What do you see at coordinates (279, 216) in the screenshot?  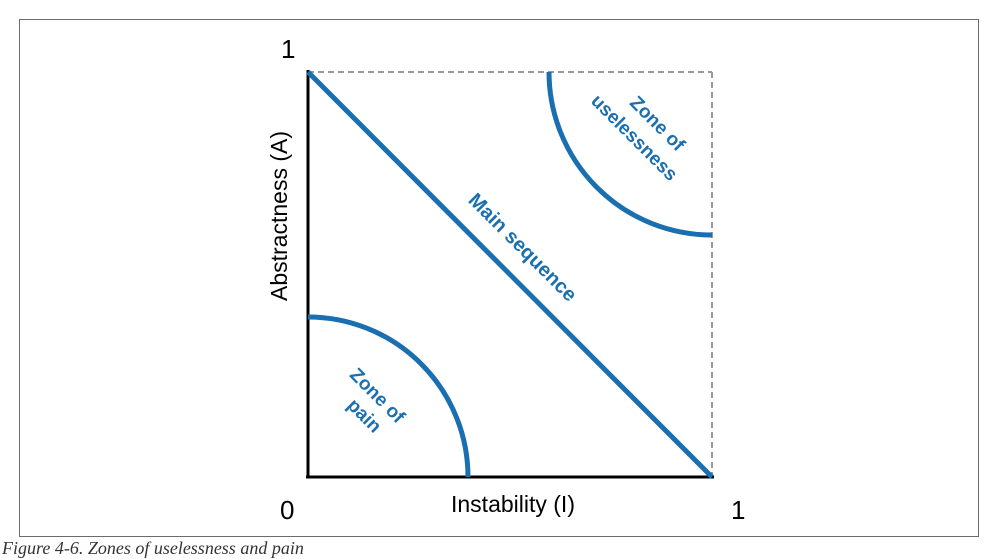 I see `y-axis-label: Abstractness (A)` at bounding box center [279, 216].